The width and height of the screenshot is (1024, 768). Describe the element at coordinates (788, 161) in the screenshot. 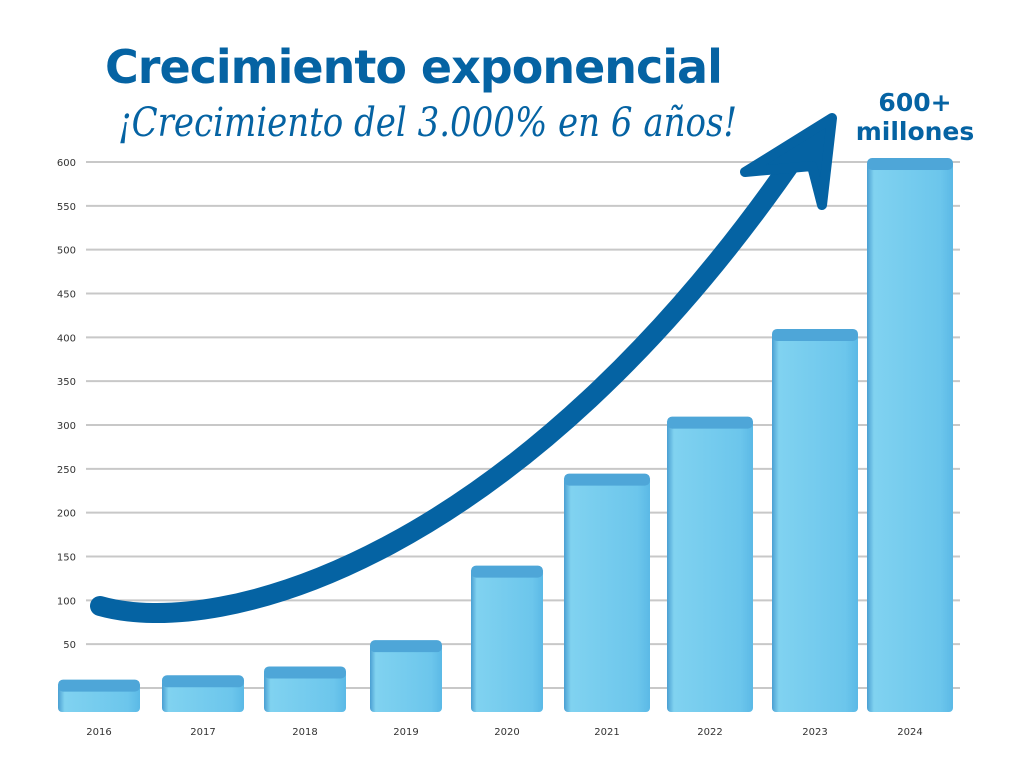

I see `arrow-head-icon` at that location.